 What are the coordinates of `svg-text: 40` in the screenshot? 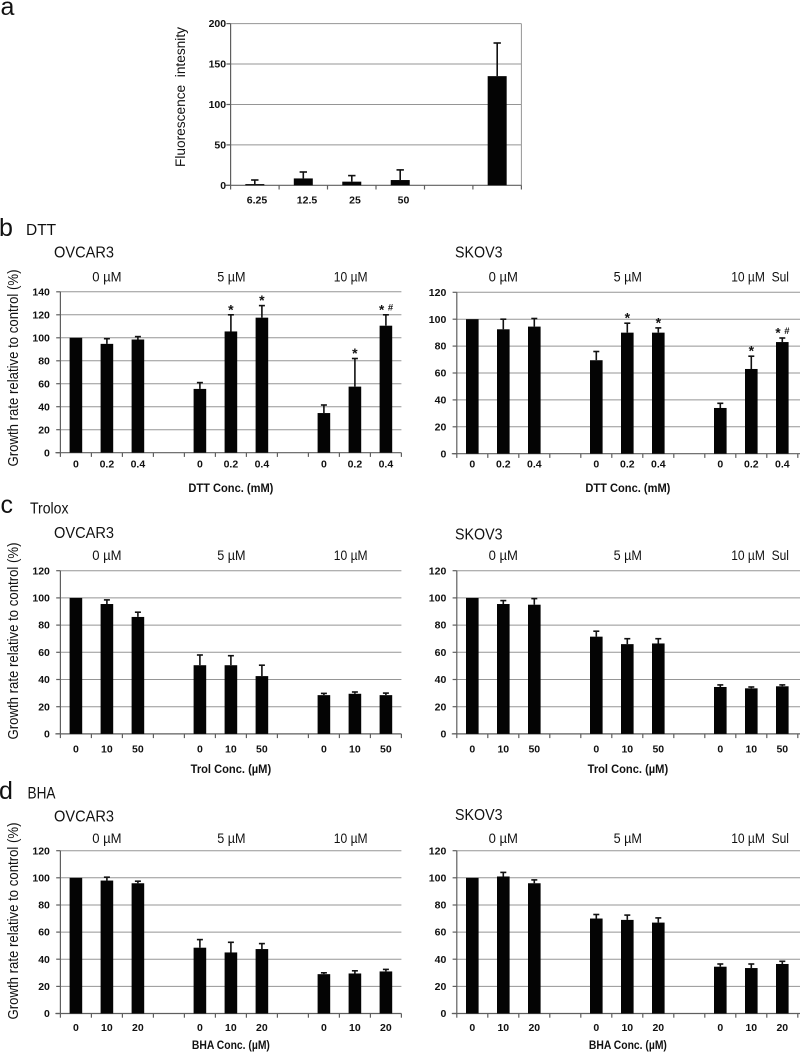 It's located at (441, 401).